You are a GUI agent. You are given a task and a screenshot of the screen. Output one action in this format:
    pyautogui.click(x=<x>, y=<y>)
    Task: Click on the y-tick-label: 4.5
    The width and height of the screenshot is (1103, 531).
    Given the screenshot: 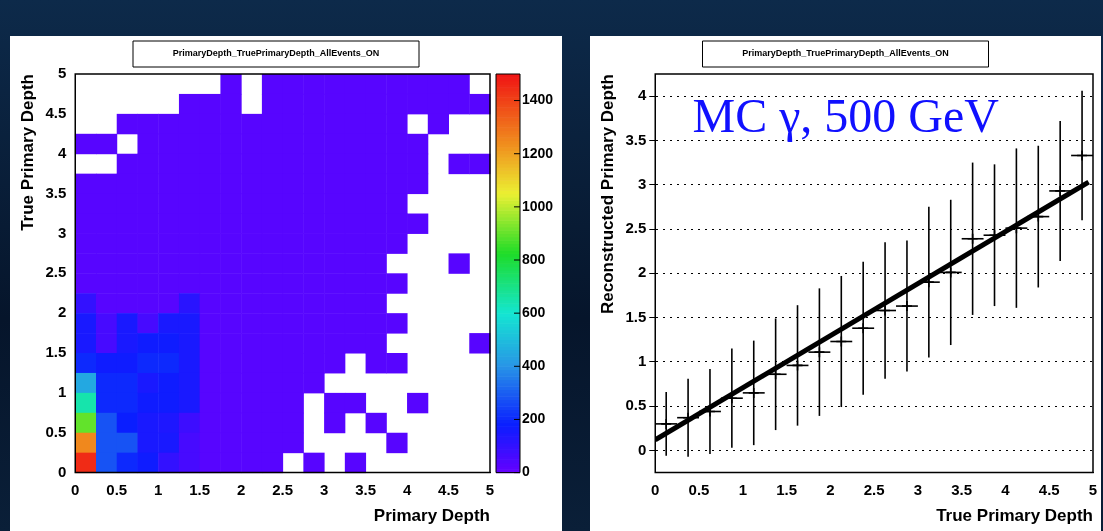 What is the action you would take?
    pyautogui.click(x=56, y=112)
    